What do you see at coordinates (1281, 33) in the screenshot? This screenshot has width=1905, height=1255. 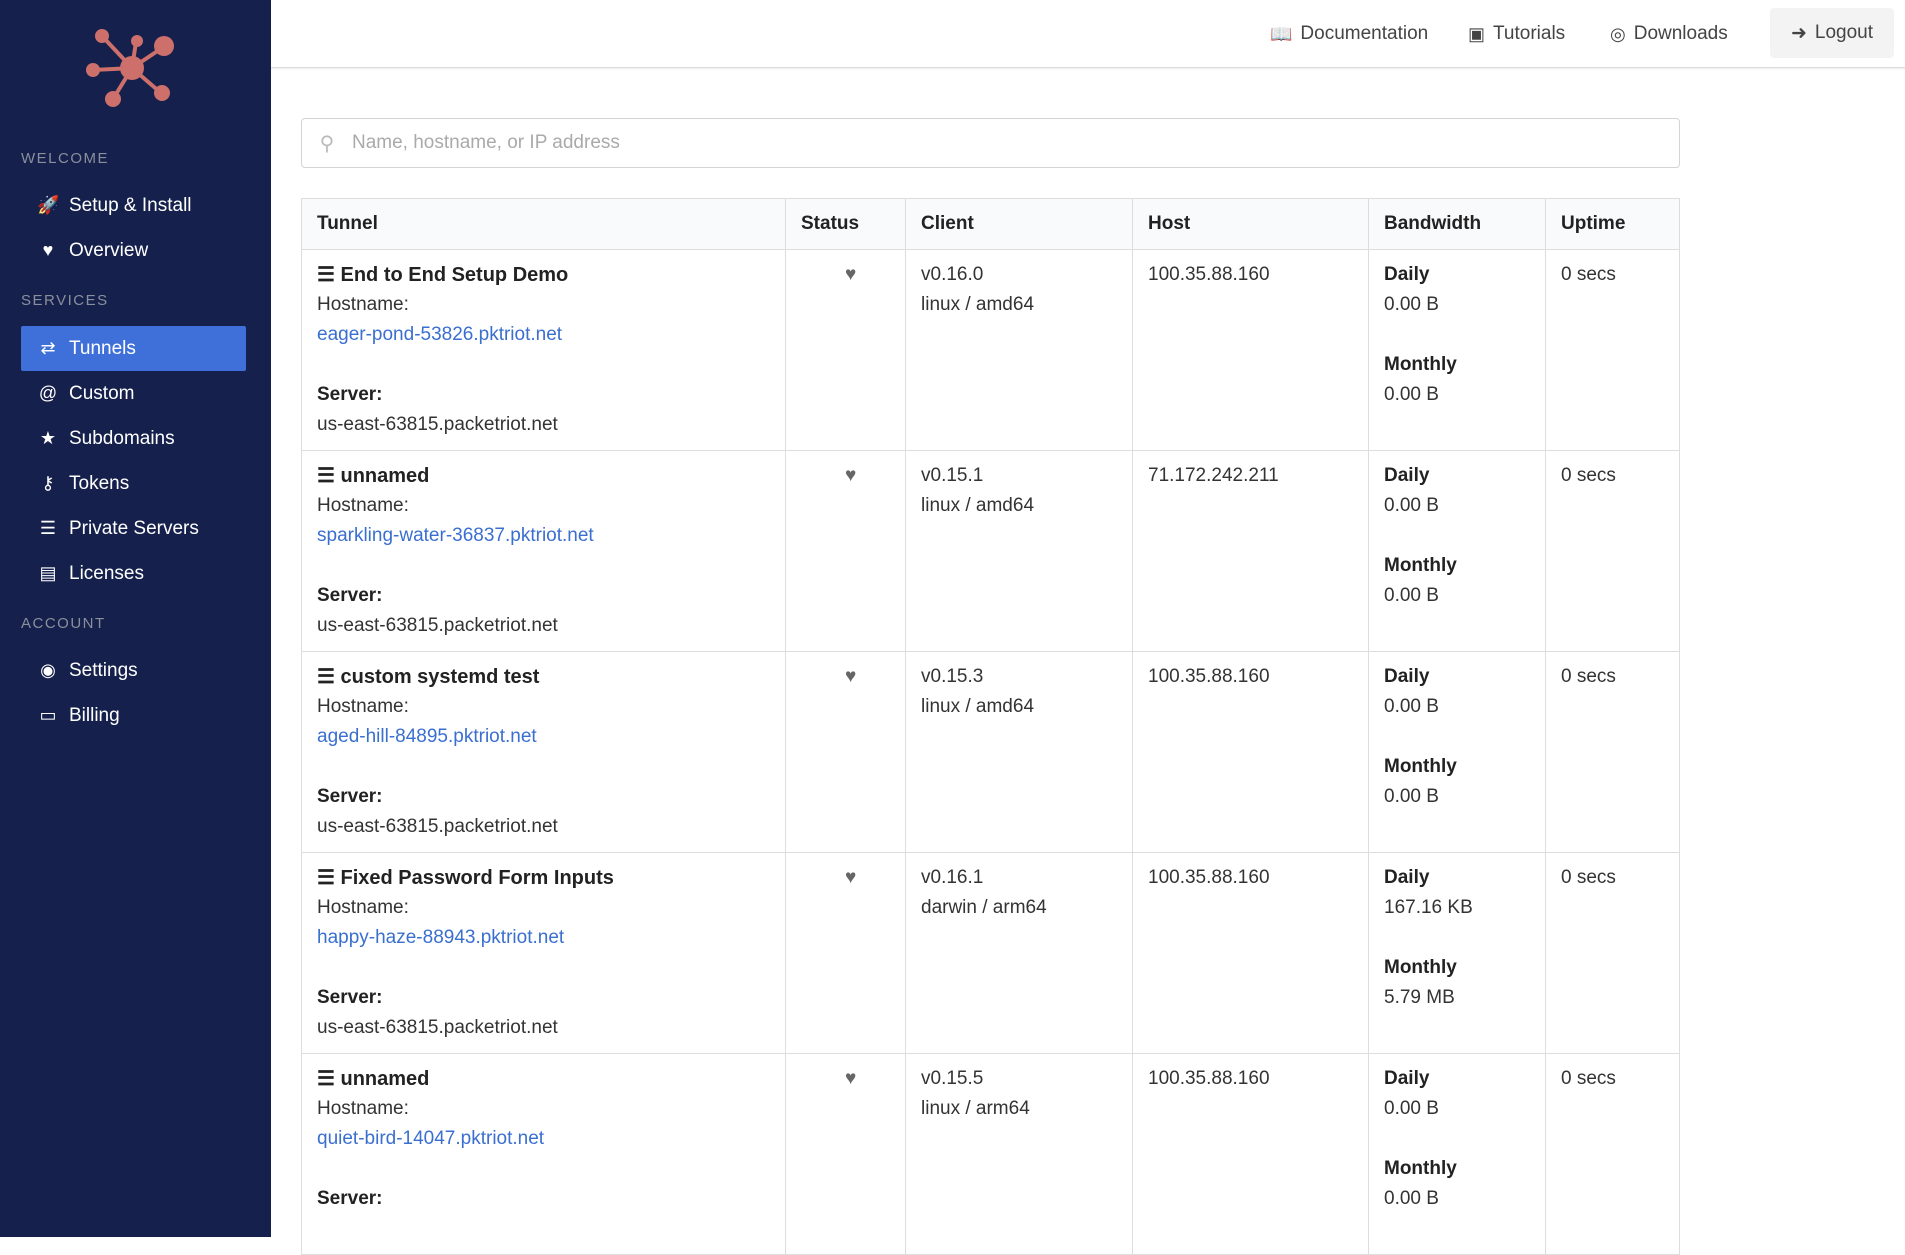 I see `book-reader-icon: 📖` at bounding box center [1281, 33].